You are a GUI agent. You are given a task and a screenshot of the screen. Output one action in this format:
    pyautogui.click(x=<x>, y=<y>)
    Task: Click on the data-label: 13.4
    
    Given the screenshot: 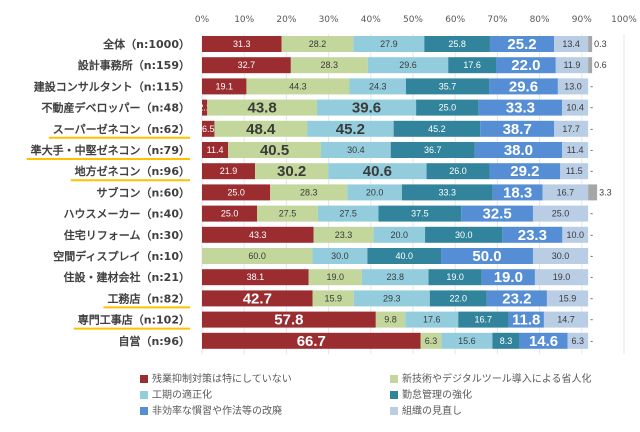 What is the action you would take?
    pyautogui.click(x=571, y=44)
    